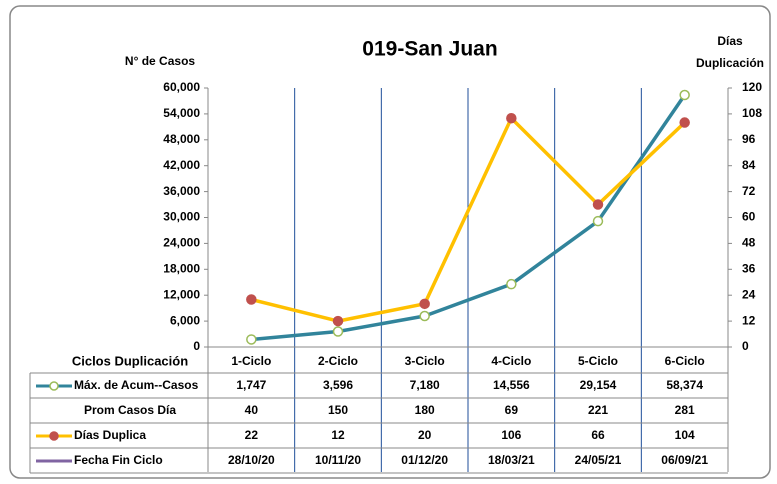  What do you see at coordinates (685, 361) in the screenshot?
I see `x-tick-label: 6-Ciclo` at bounding box center [685, 361].